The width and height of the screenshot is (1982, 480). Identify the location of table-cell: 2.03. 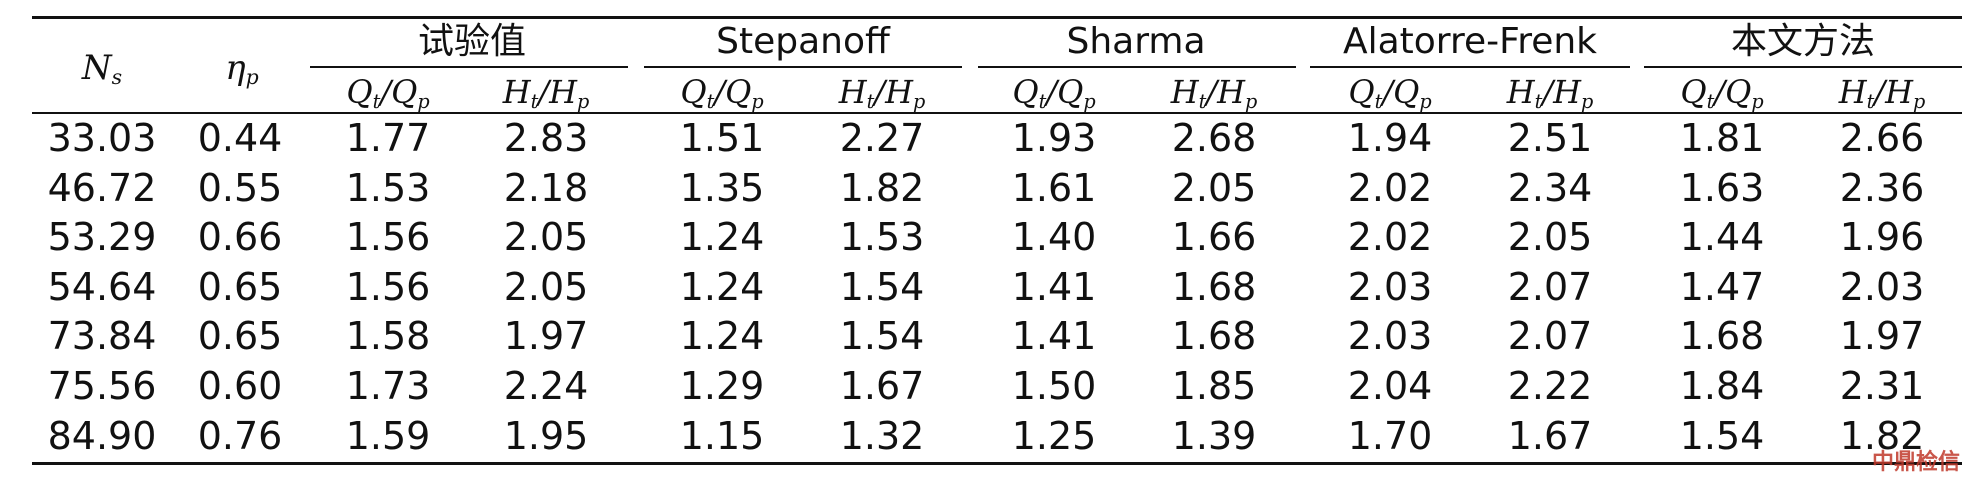
(1882, 286).